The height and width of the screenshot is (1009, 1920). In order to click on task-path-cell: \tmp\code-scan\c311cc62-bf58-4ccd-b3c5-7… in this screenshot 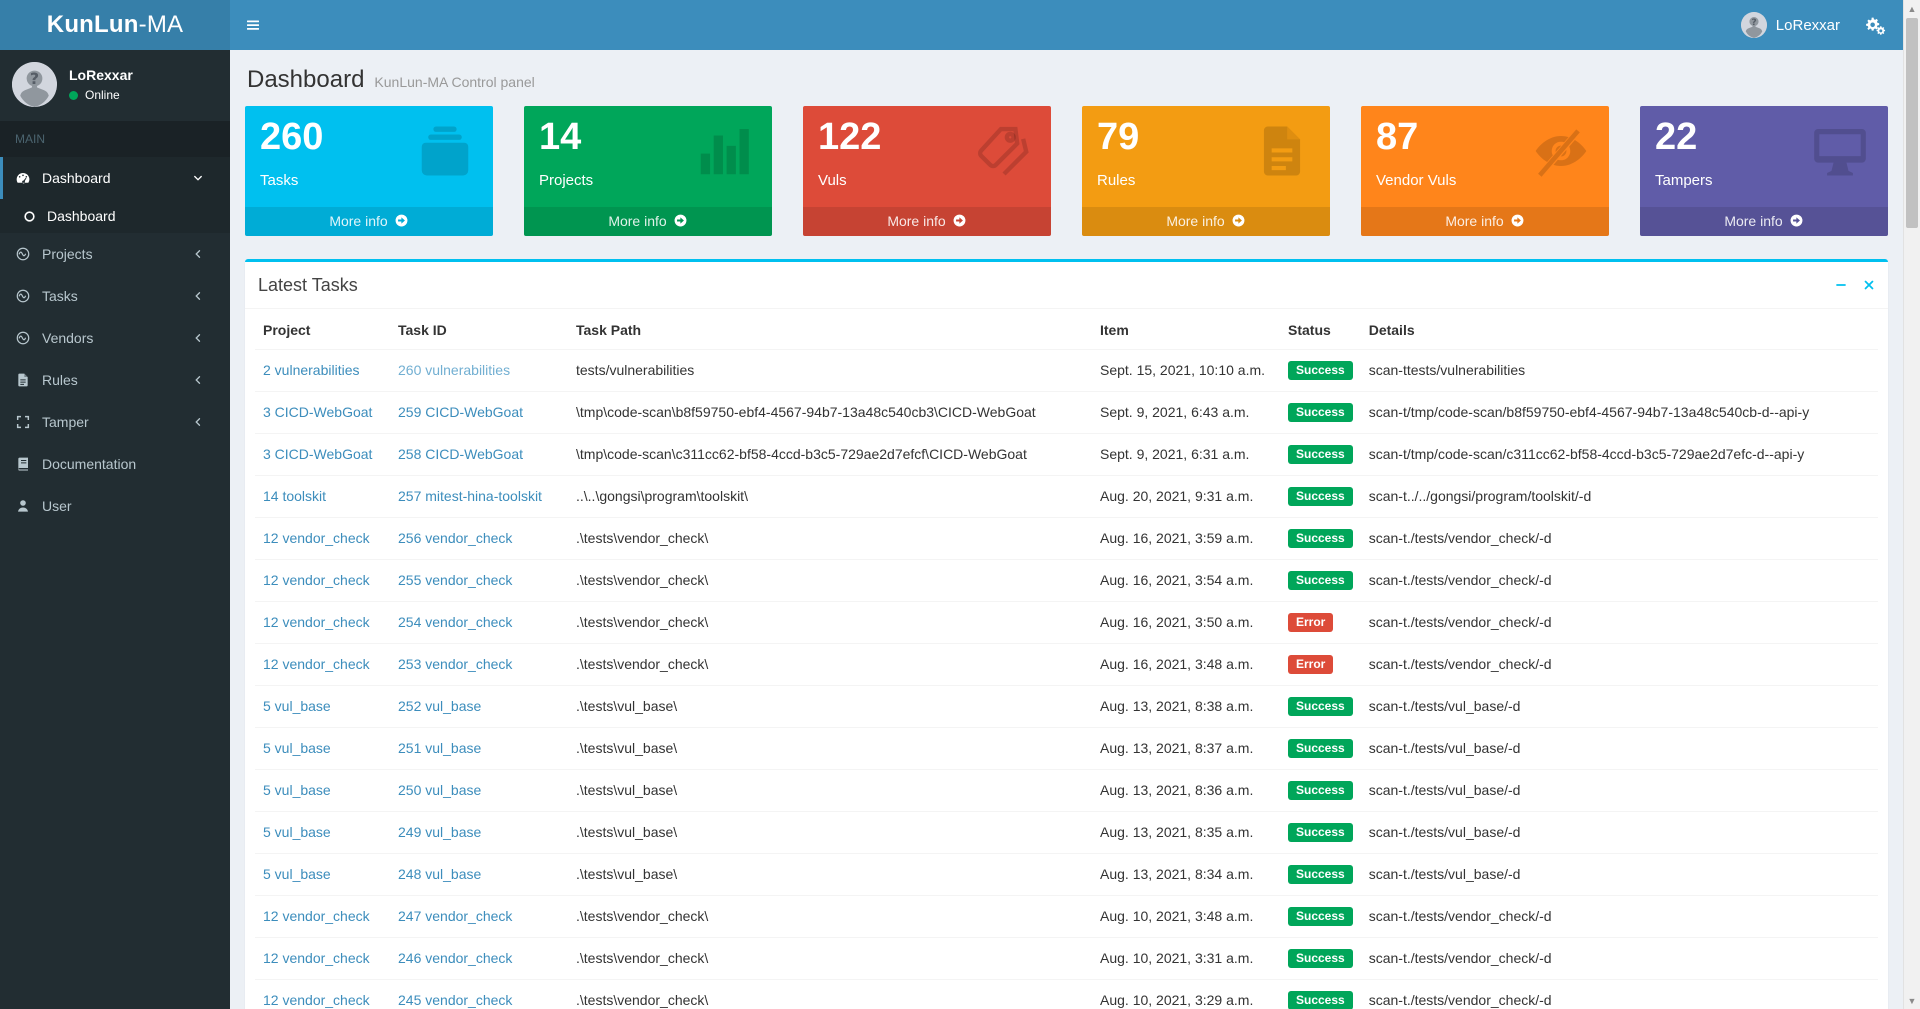, I will do `click(830, 454)`.